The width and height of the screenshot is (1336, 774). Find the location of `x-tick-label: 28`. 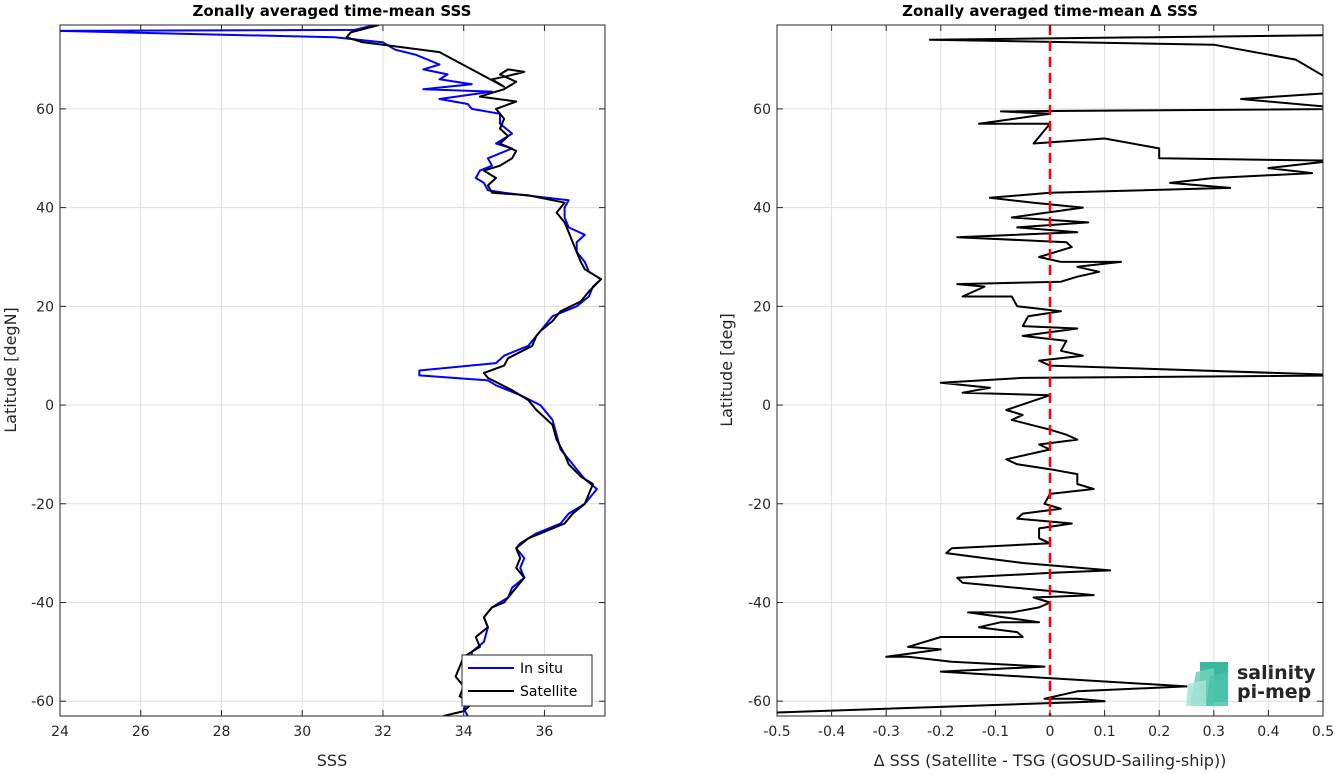

x-tick-label: 28 is located at coordinates (222, 732).